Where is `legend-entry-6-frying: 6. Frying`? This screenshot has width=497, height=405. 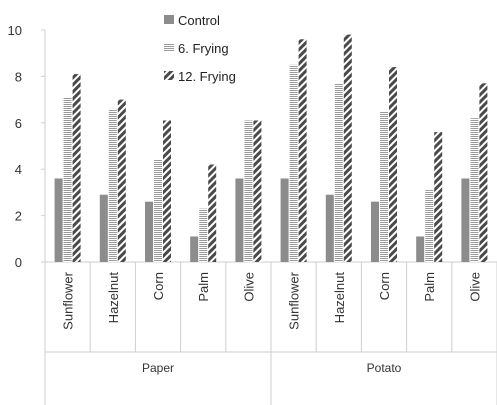 legend-entry-6-frying: 6. Frying is located at coordinates (196, 48).